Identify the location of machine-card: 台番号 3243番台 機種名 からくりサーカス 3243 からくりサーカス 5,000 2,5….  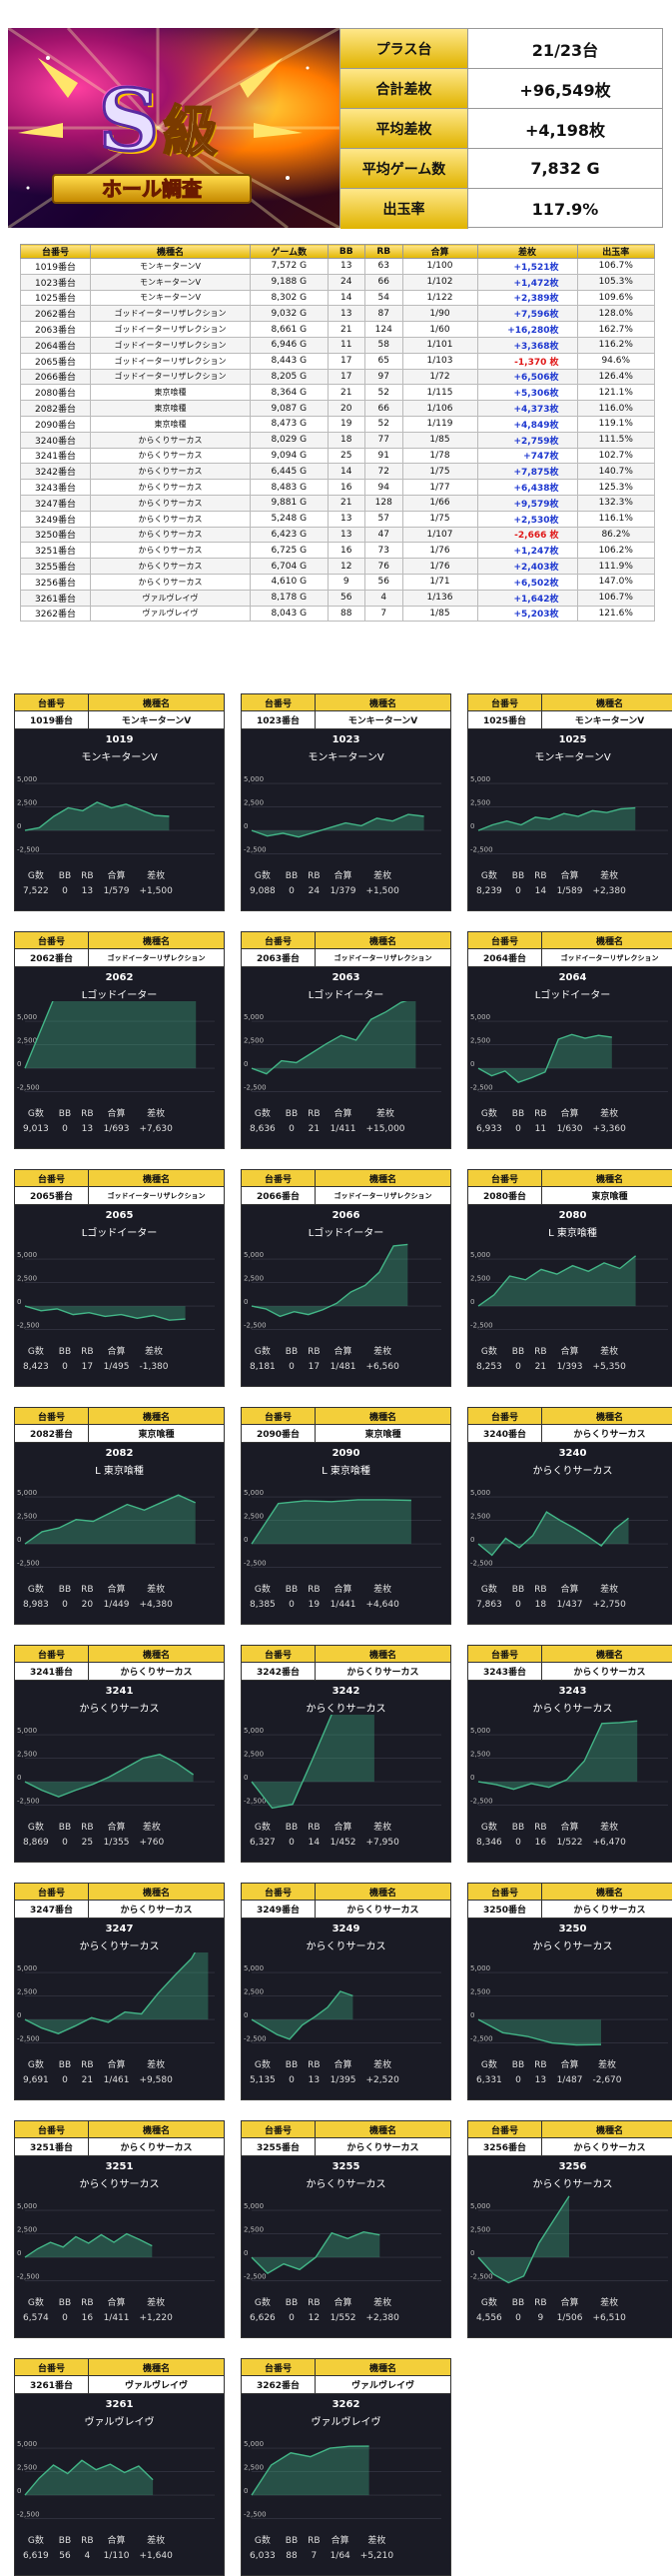
(570, 1754).